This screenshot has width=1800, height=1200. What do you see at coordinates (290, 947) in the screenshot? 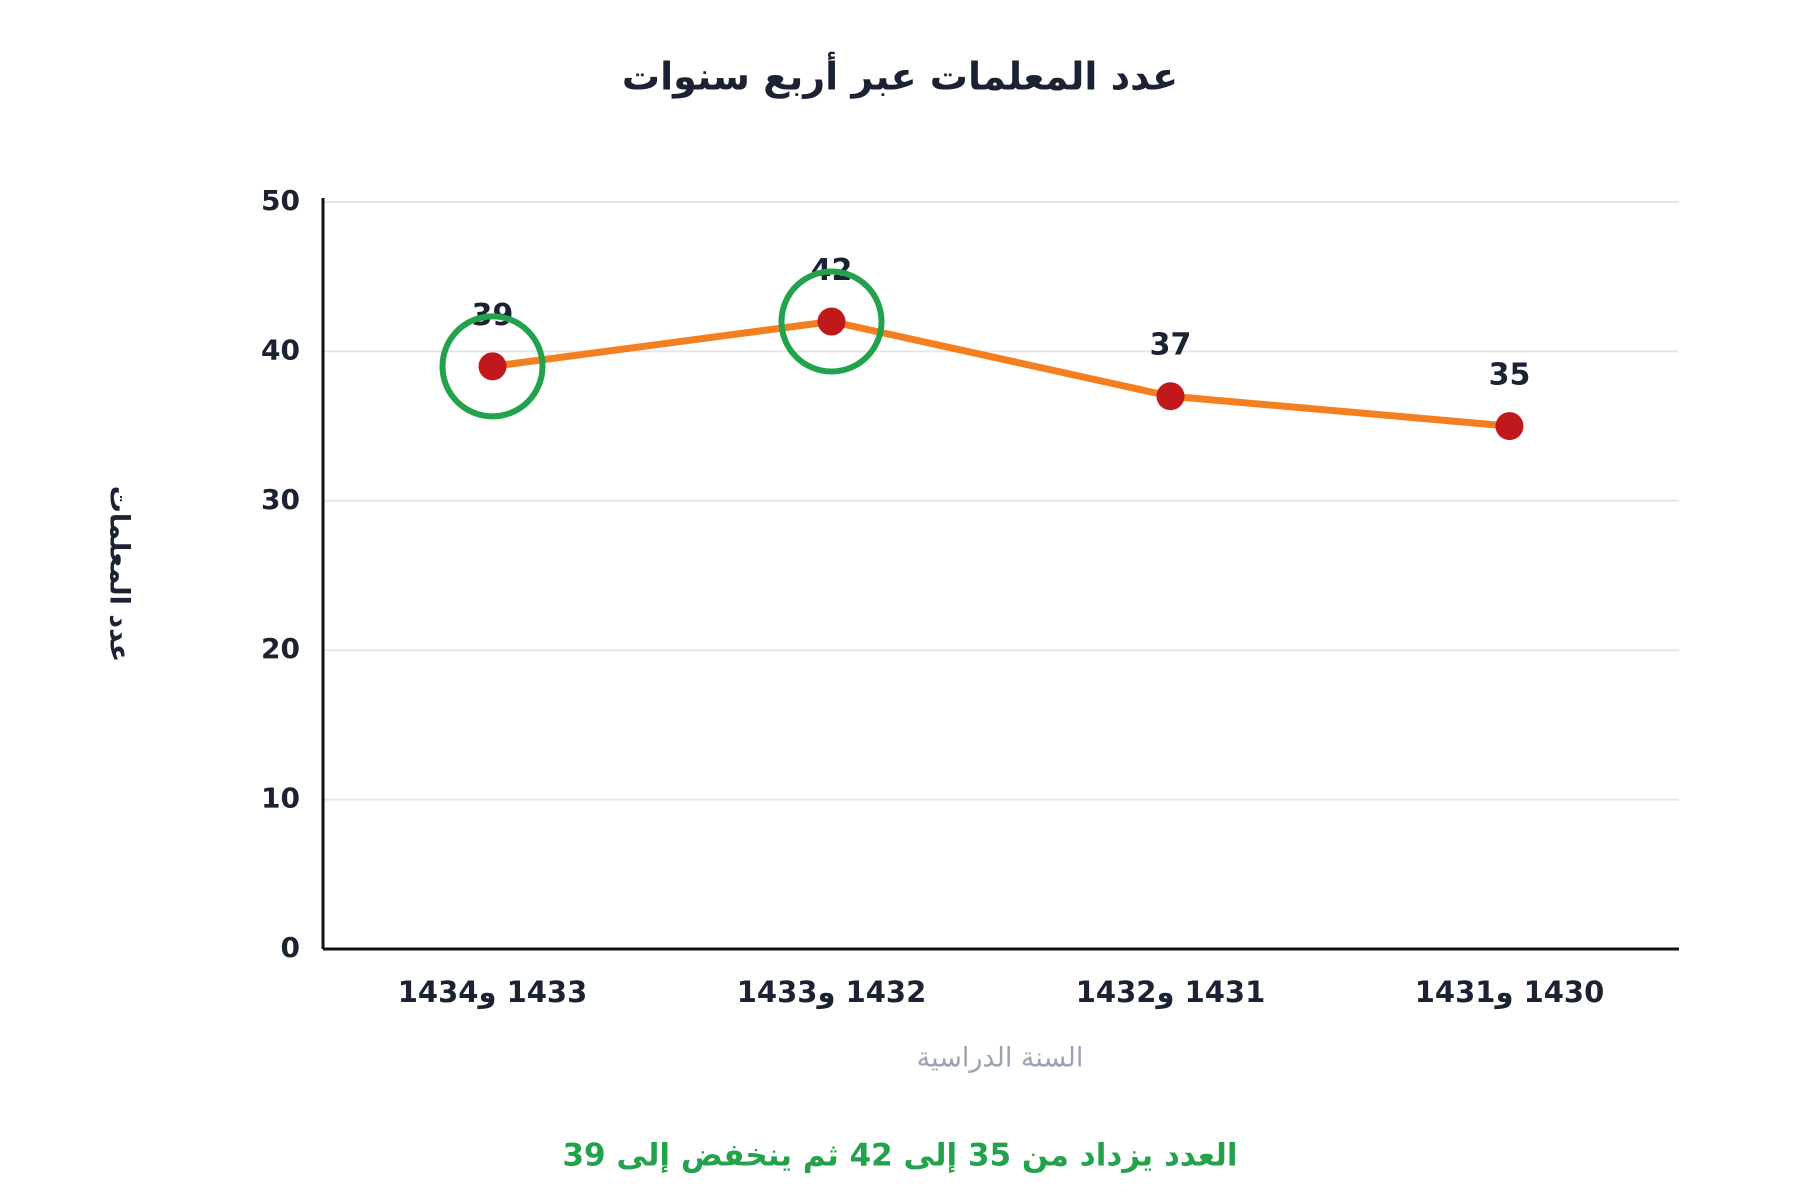
I see `y-tick-label: 0` at bounding box center [290, 947].